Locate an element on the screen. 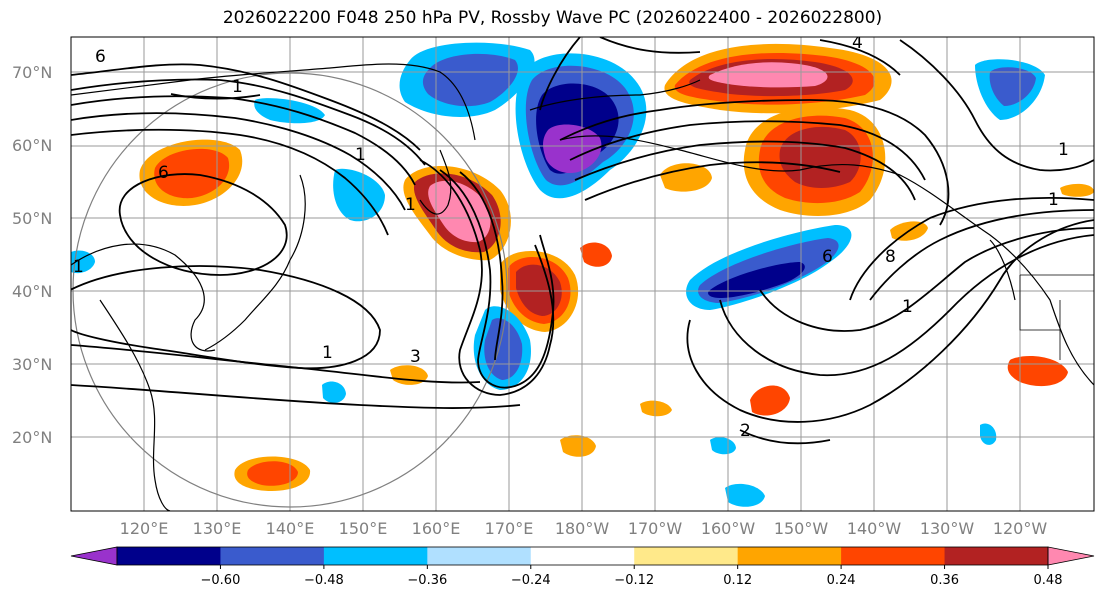 The width and height of the screenshot is (1105, 604). colorbar-tick-label: −0.48 is located at coordinates (324, 580).